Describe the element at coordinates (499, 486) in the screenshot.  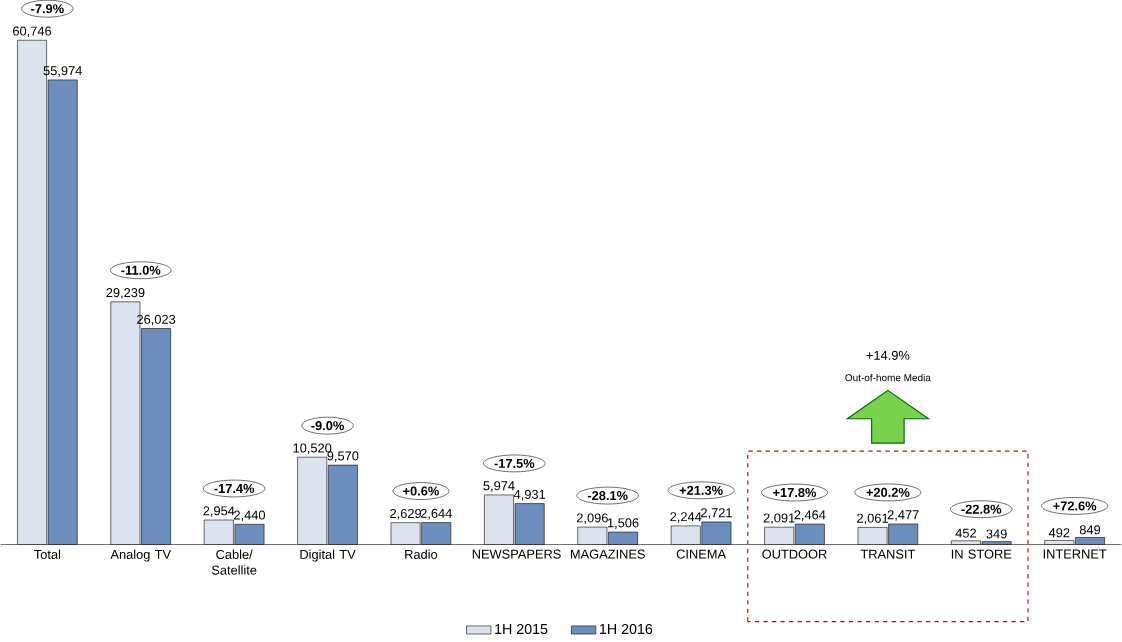
I see `data-label: 5,974` at that location.